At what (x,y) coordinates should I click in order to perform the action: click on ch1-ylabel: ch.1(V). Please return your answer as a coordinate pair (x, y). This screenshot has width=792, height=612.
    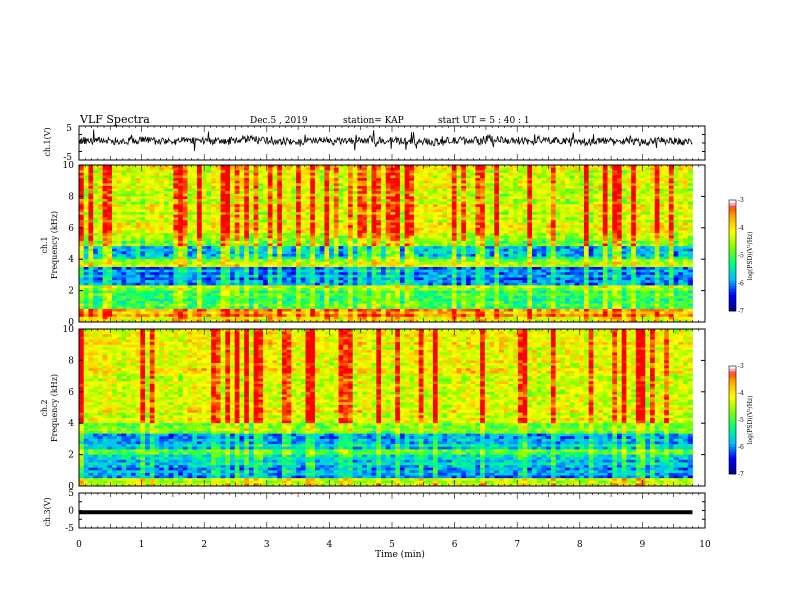
    Looking at the image, I should click on (47, 141).